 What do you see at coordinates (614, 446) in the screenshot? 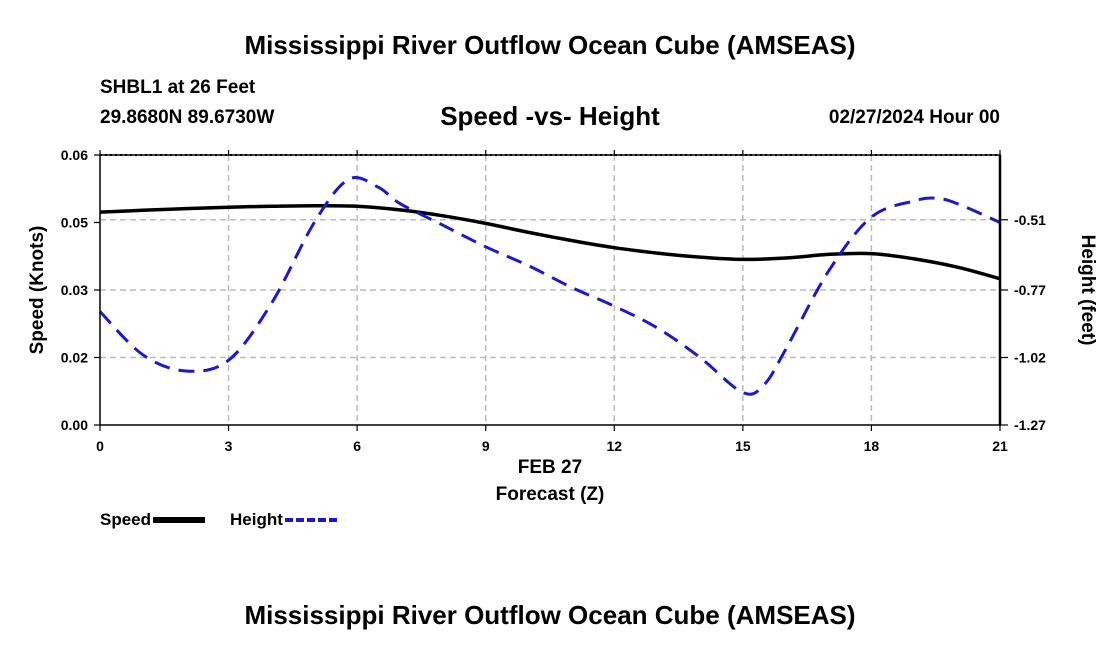
I see `x-tick-label: 12` at bounding box center [614, 446].